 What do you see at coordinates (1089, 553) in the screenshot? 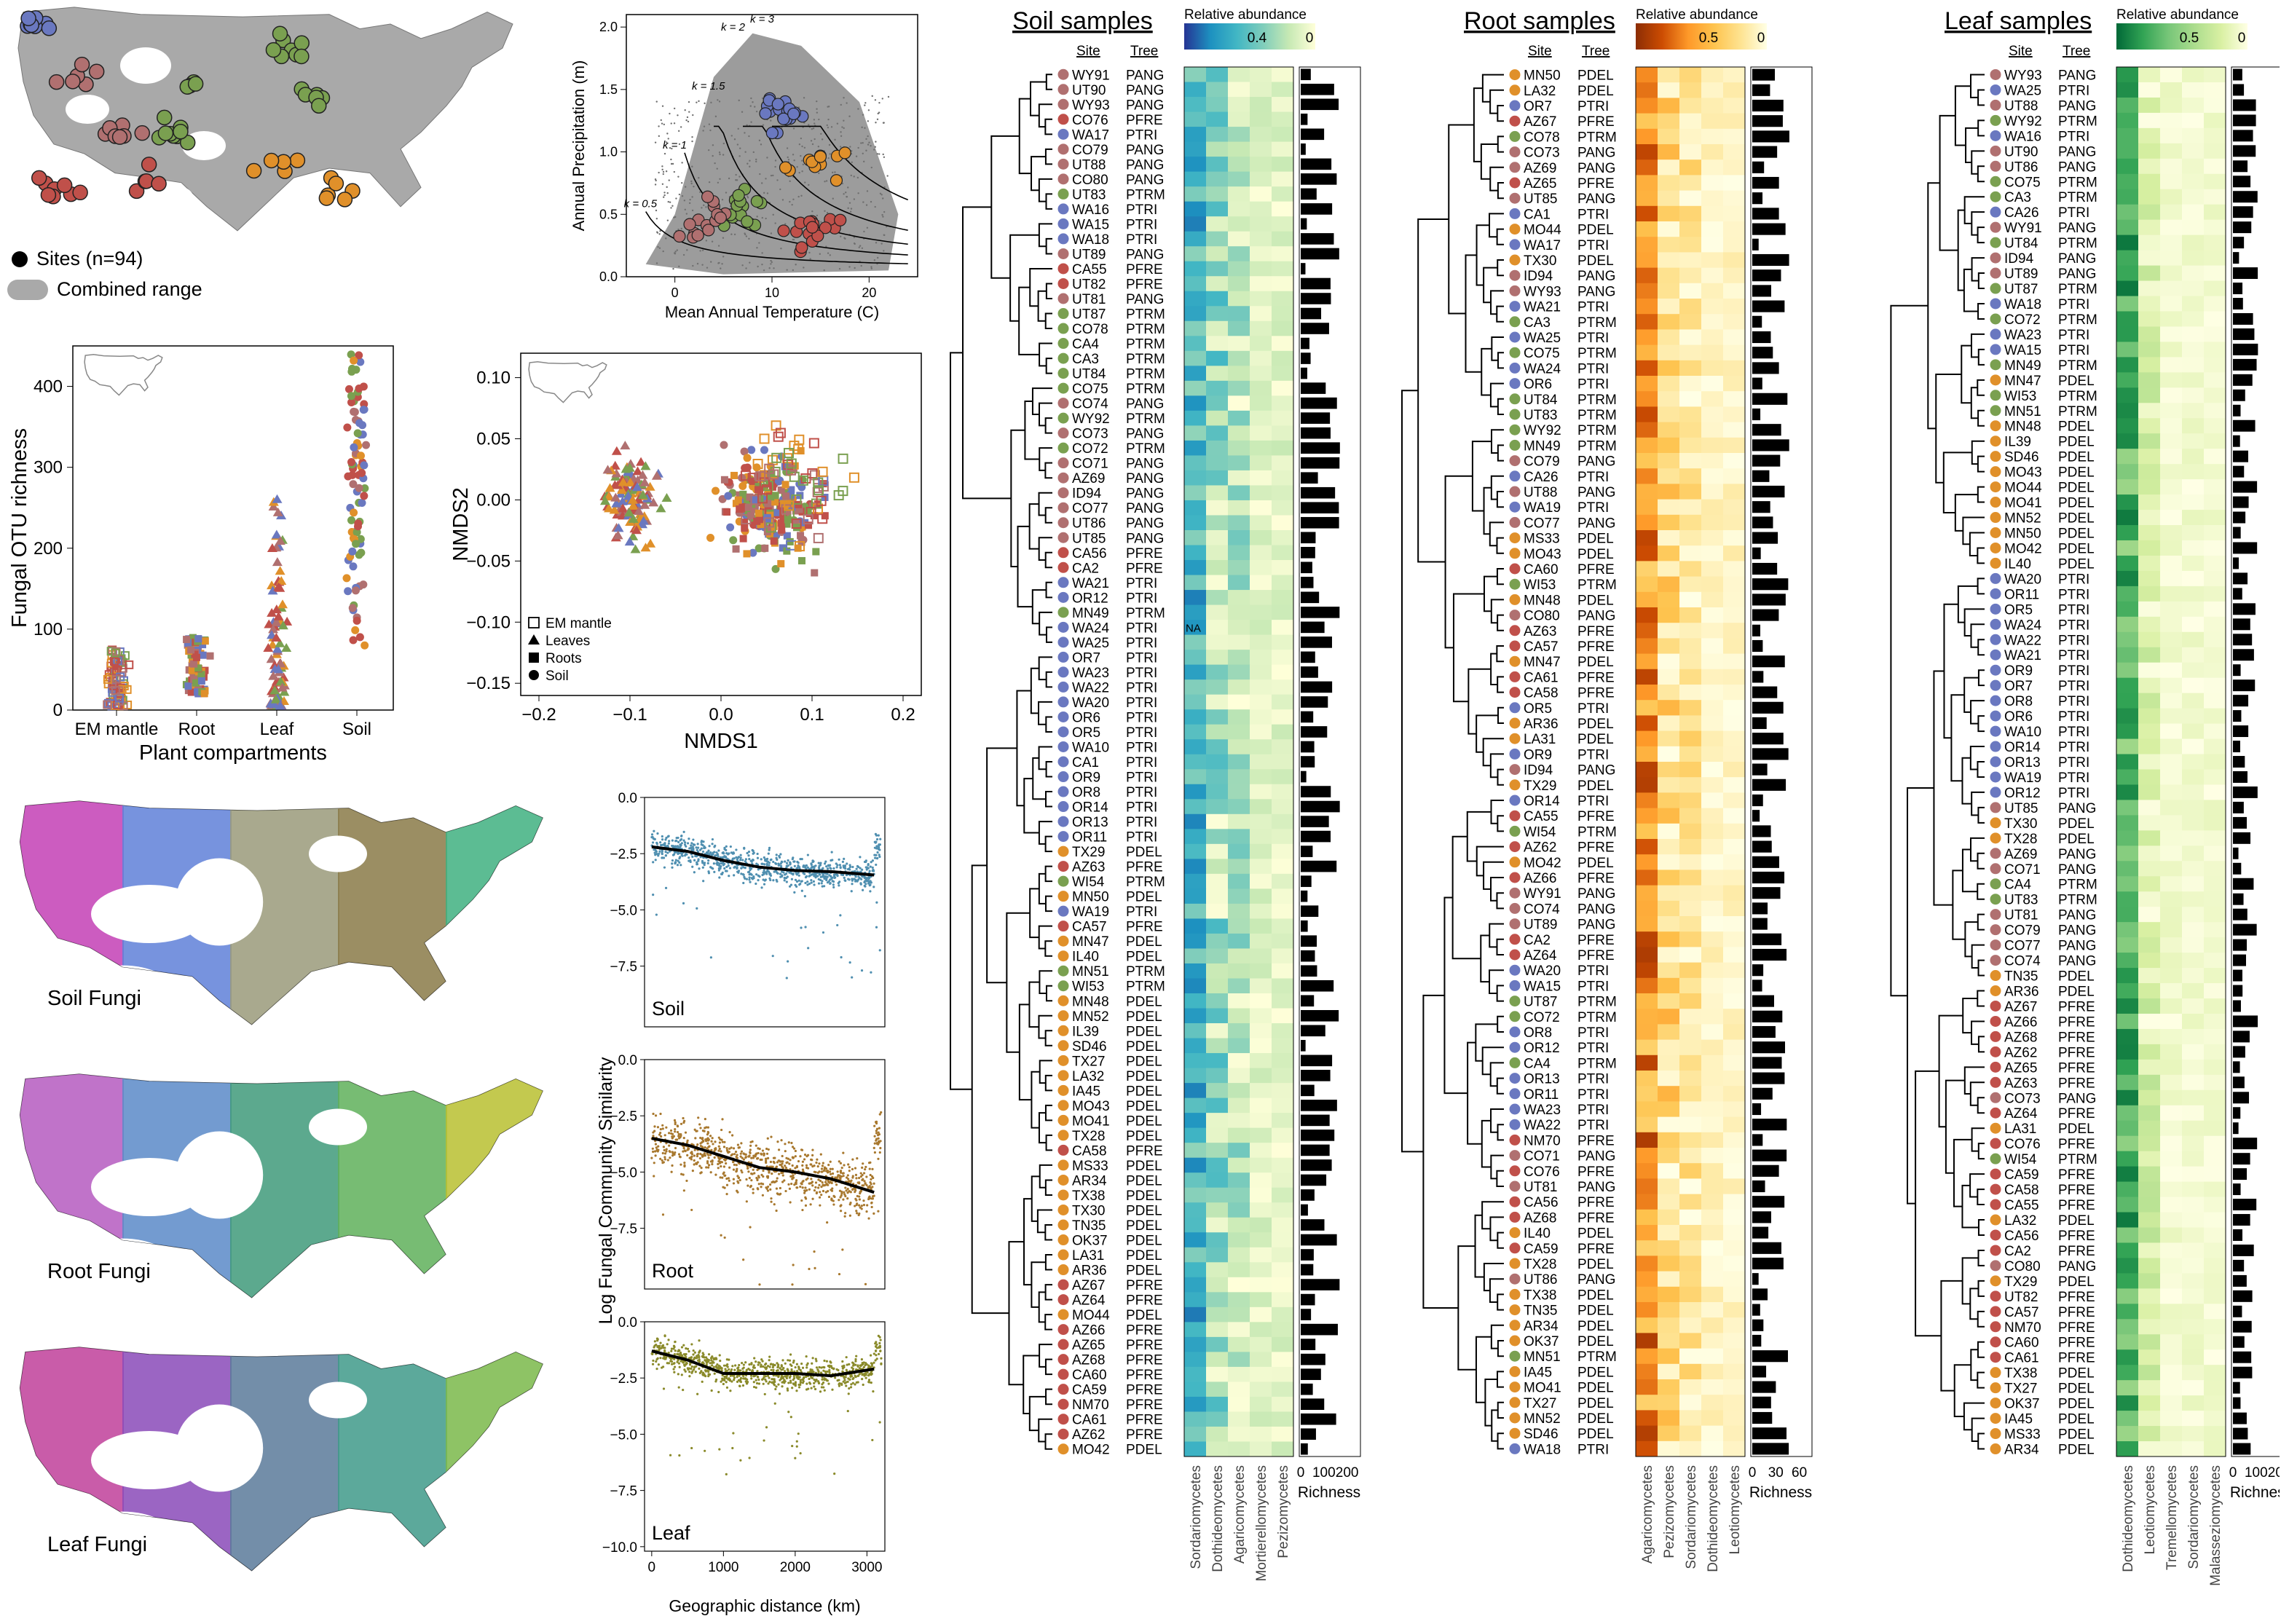
I see `site-label: CA56` at bounding box center [1089, 553].